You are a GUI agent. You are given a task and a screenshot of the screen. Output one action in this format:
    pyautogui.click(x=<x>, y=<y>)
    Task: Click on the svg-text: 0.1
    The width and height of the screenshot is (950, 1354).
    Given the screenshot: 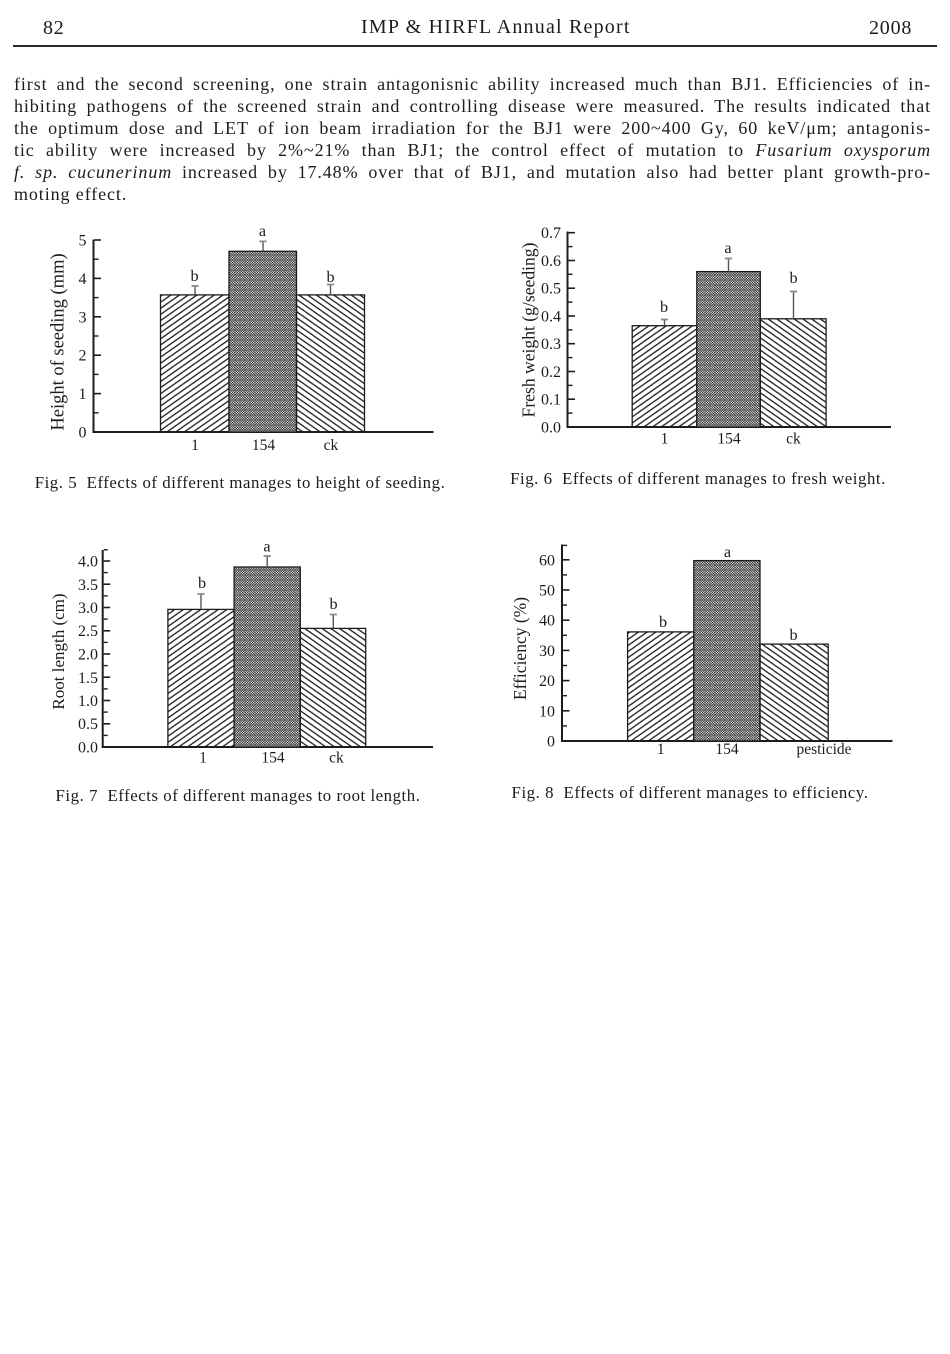 What is the action you would take?
    pyautogui.click(x=551, y=400)
    